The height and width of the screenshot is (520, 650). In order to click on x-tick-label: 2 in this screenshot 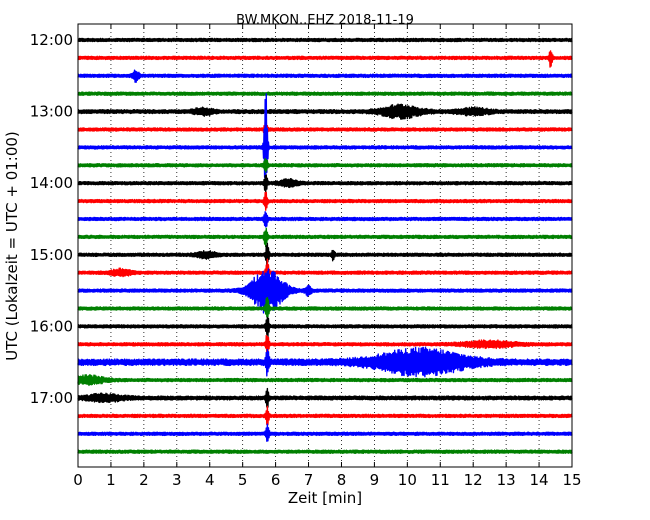, I will do `click(144, 480)`.